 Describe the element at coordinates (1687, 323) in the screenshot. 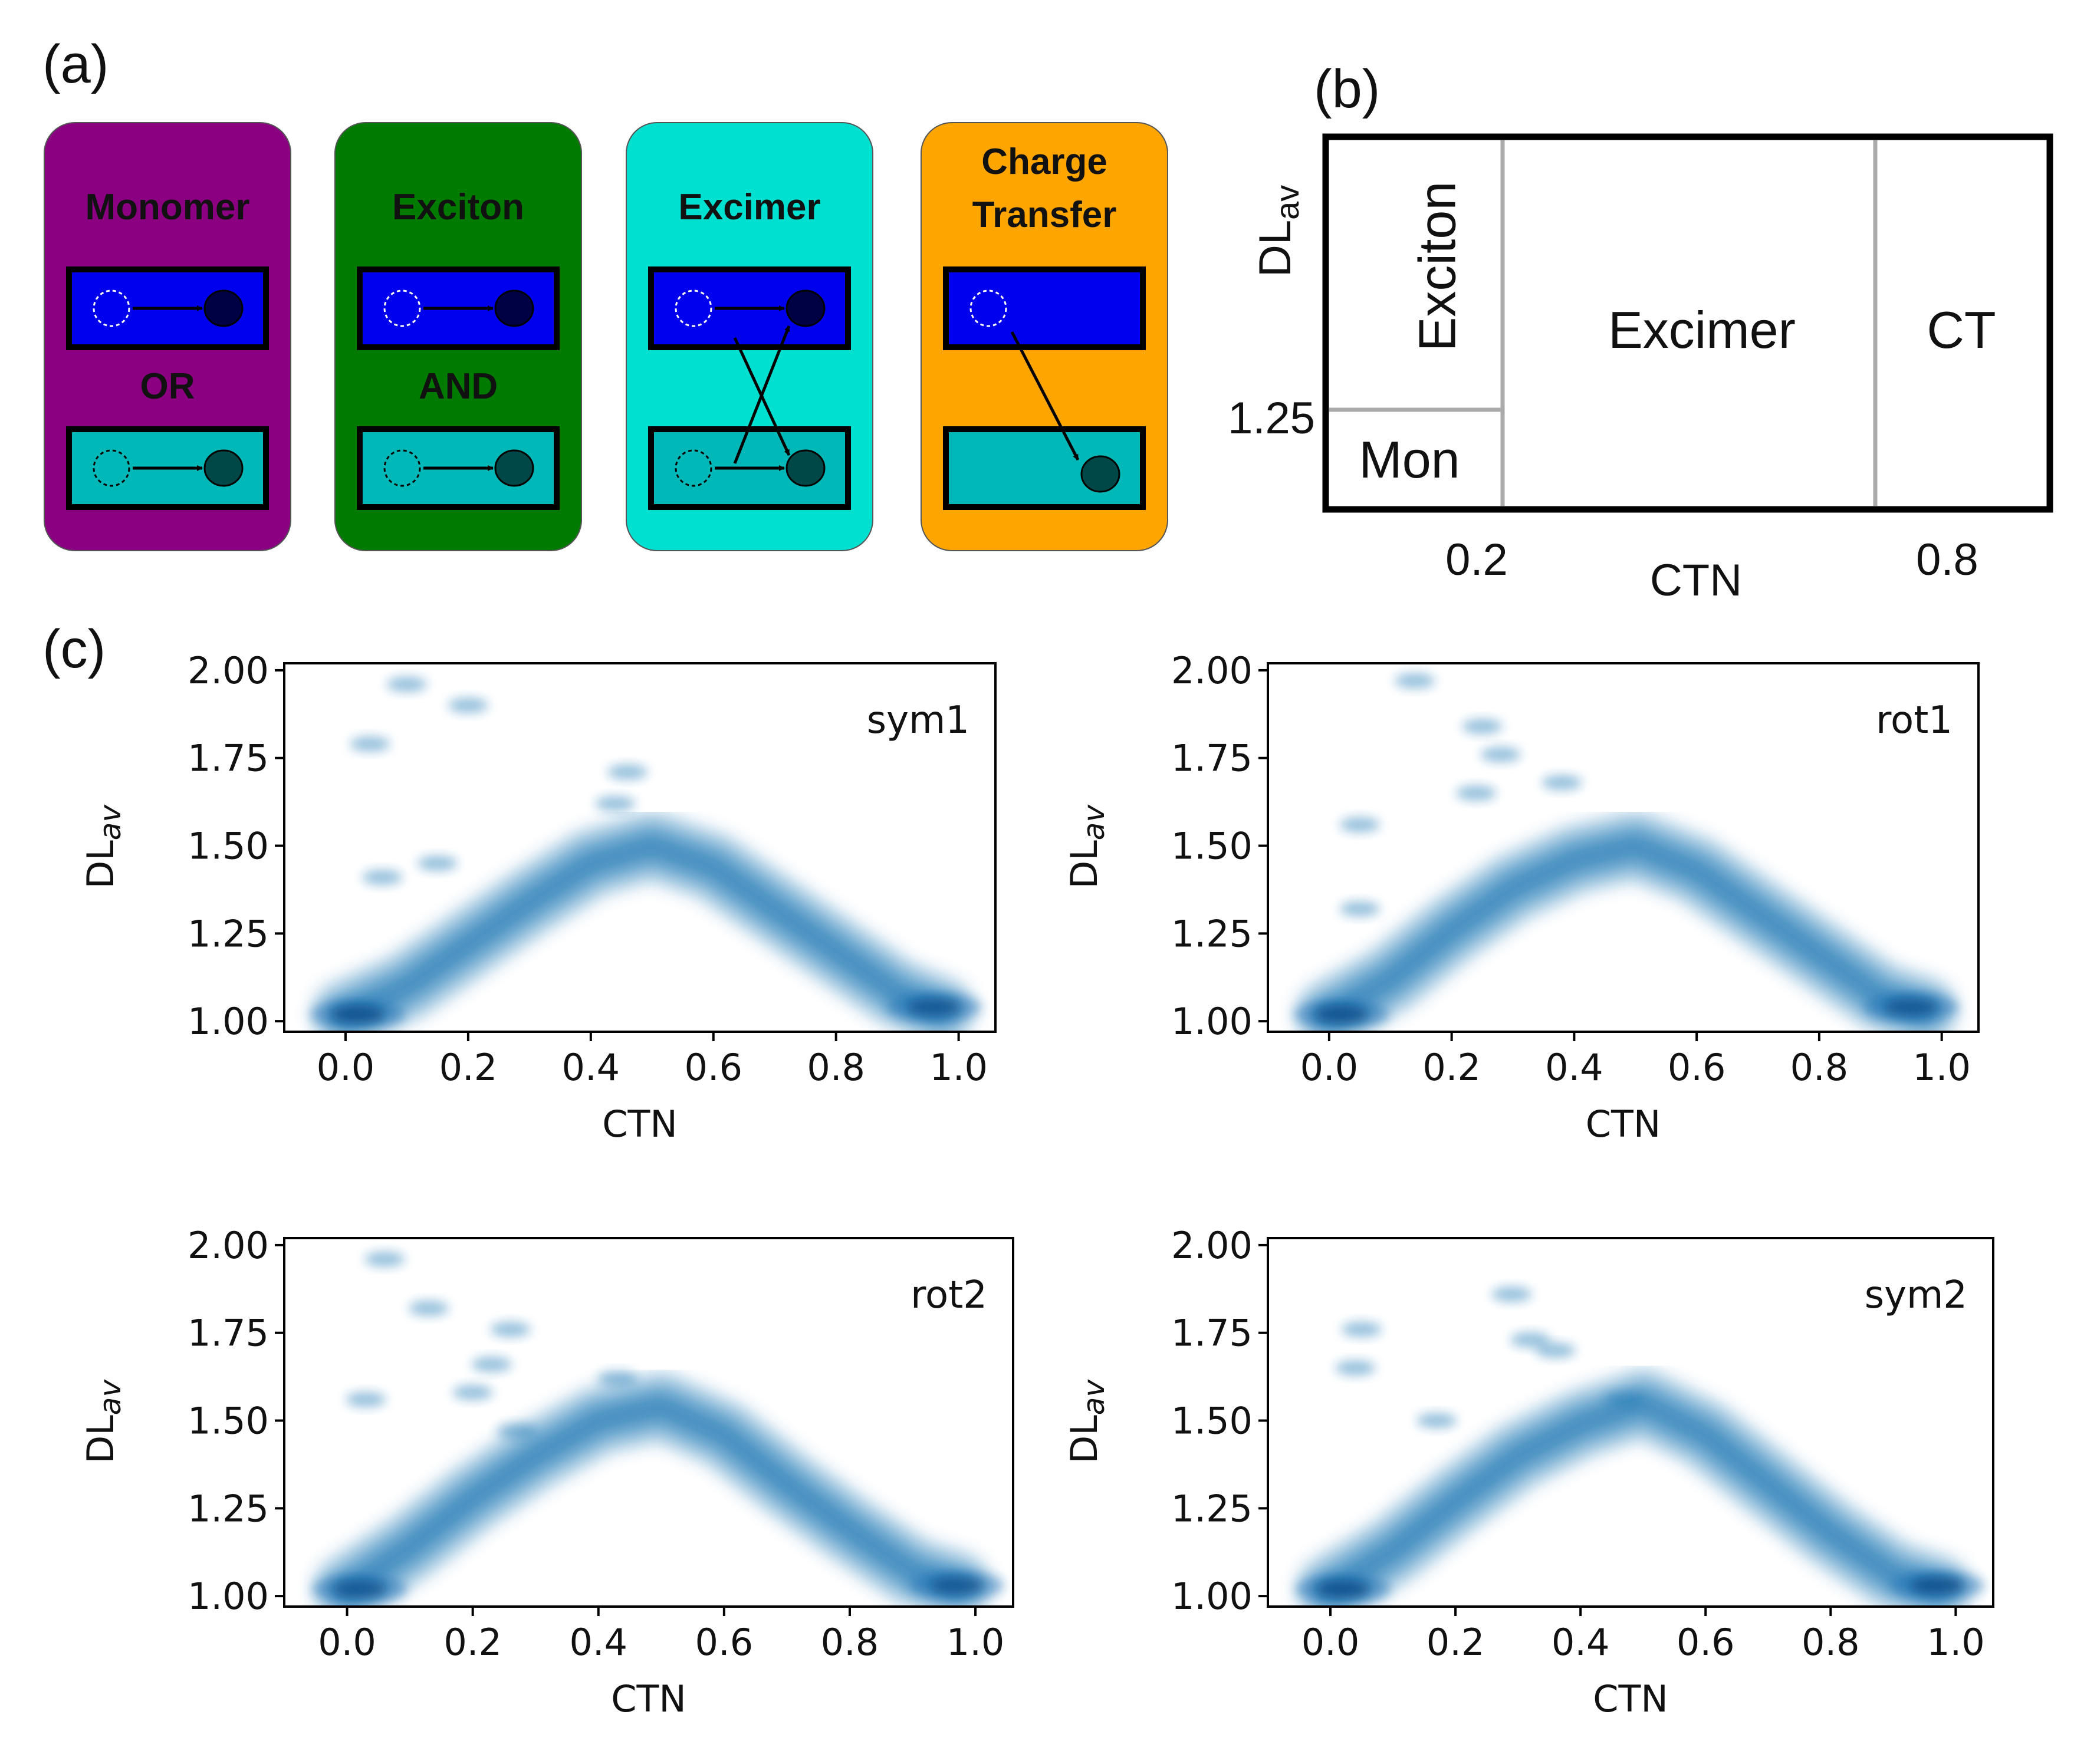

I see `regime-map-frame` at that location.